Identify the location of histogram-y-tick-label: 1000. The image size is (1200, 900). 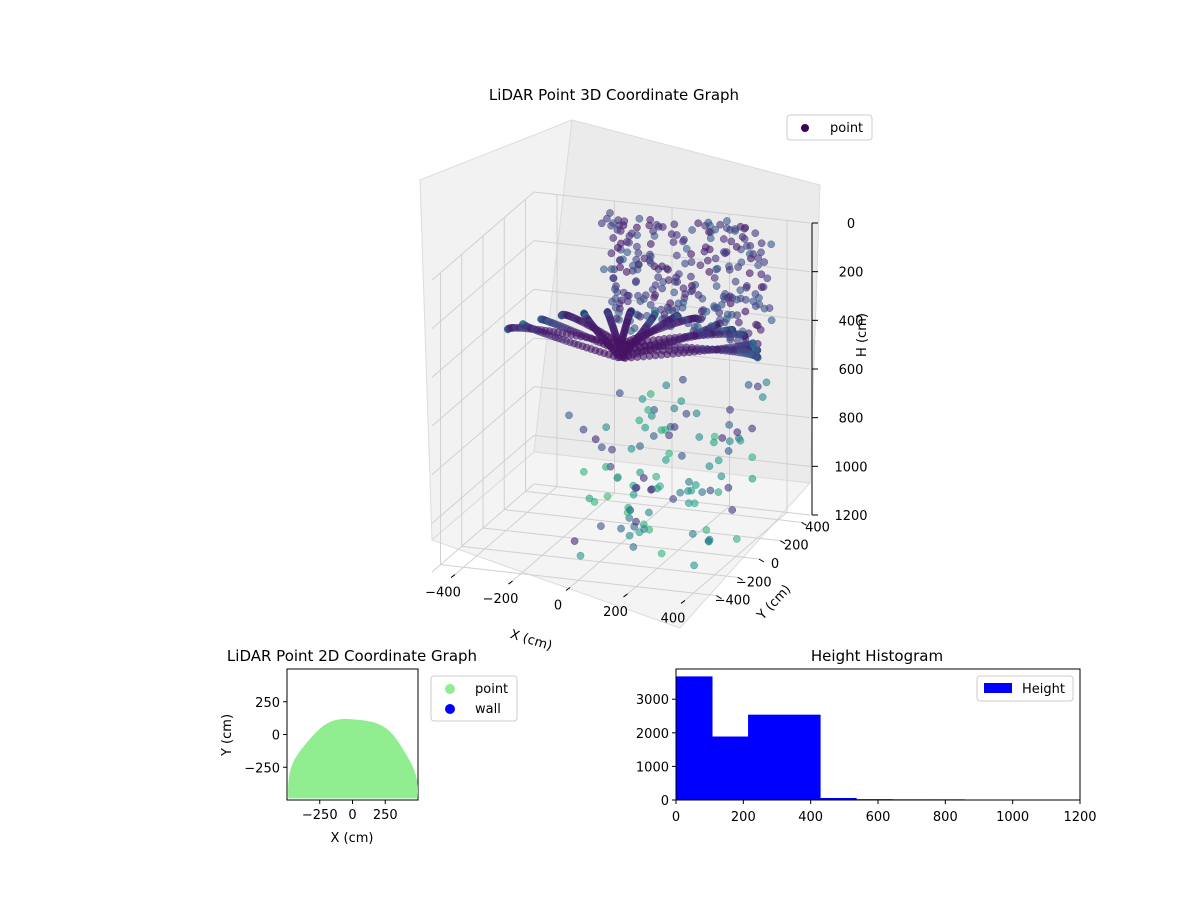
(652, 767).